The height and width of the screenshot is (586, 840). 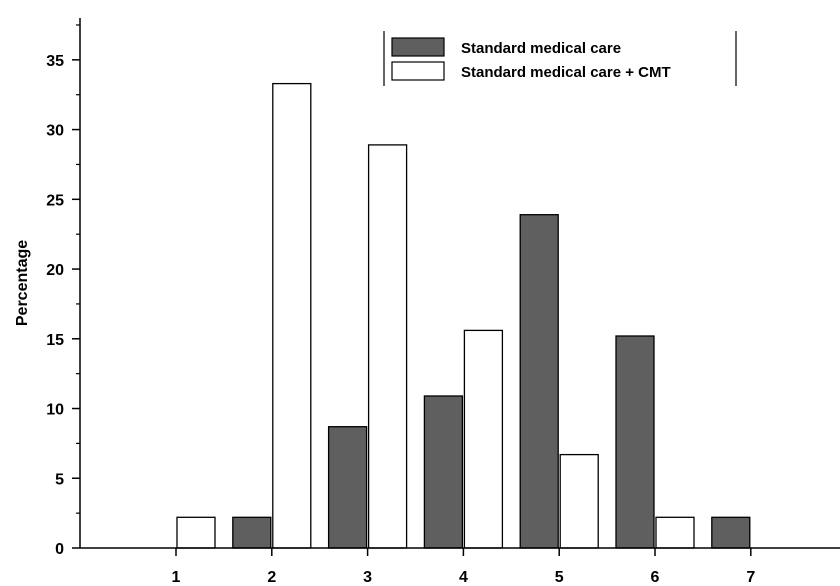 I want to click on legend-label-standard-care-cmt: Standard medical care + CMT, so click(x=566, y=72).